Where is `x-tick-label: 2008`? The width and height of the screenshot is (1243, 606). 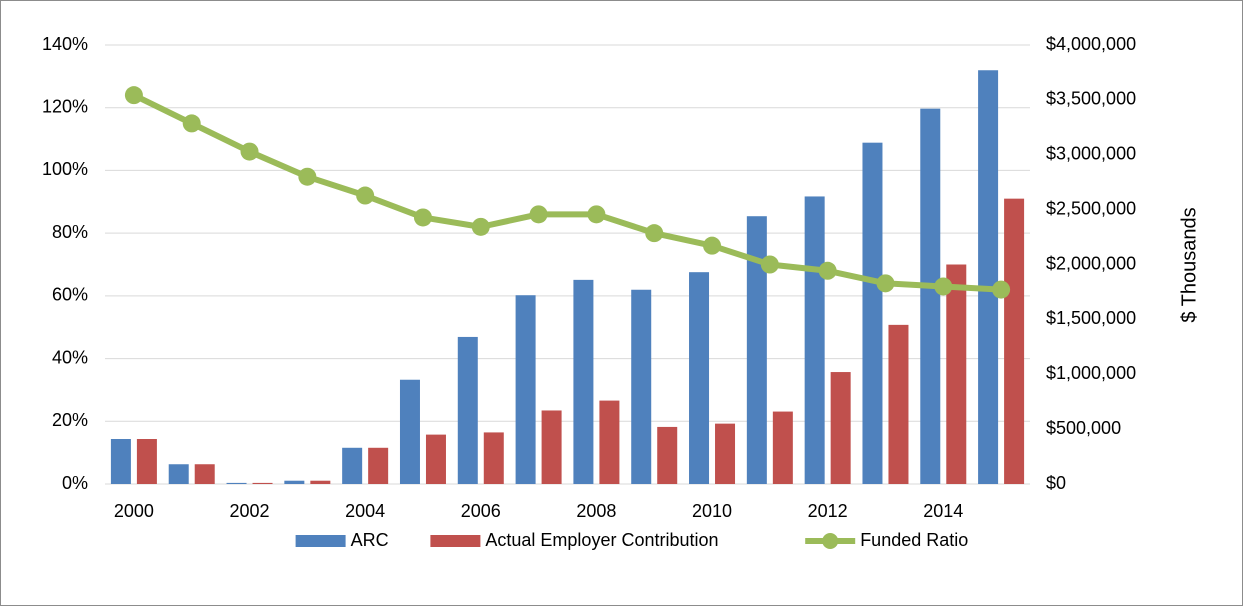
x-tick-label: 2008 is located at coordinates (596, 511).